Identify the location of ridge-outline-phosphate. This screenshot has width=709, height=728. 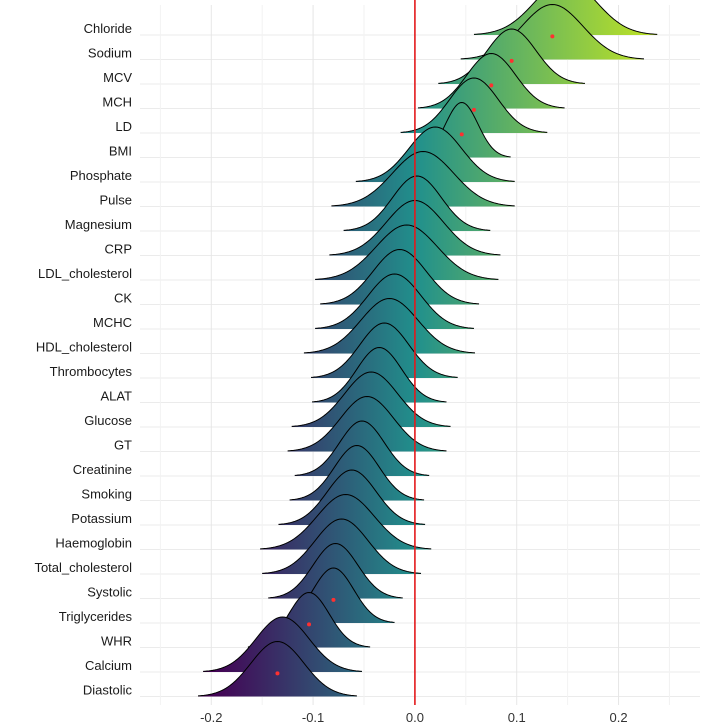
(435, 154).